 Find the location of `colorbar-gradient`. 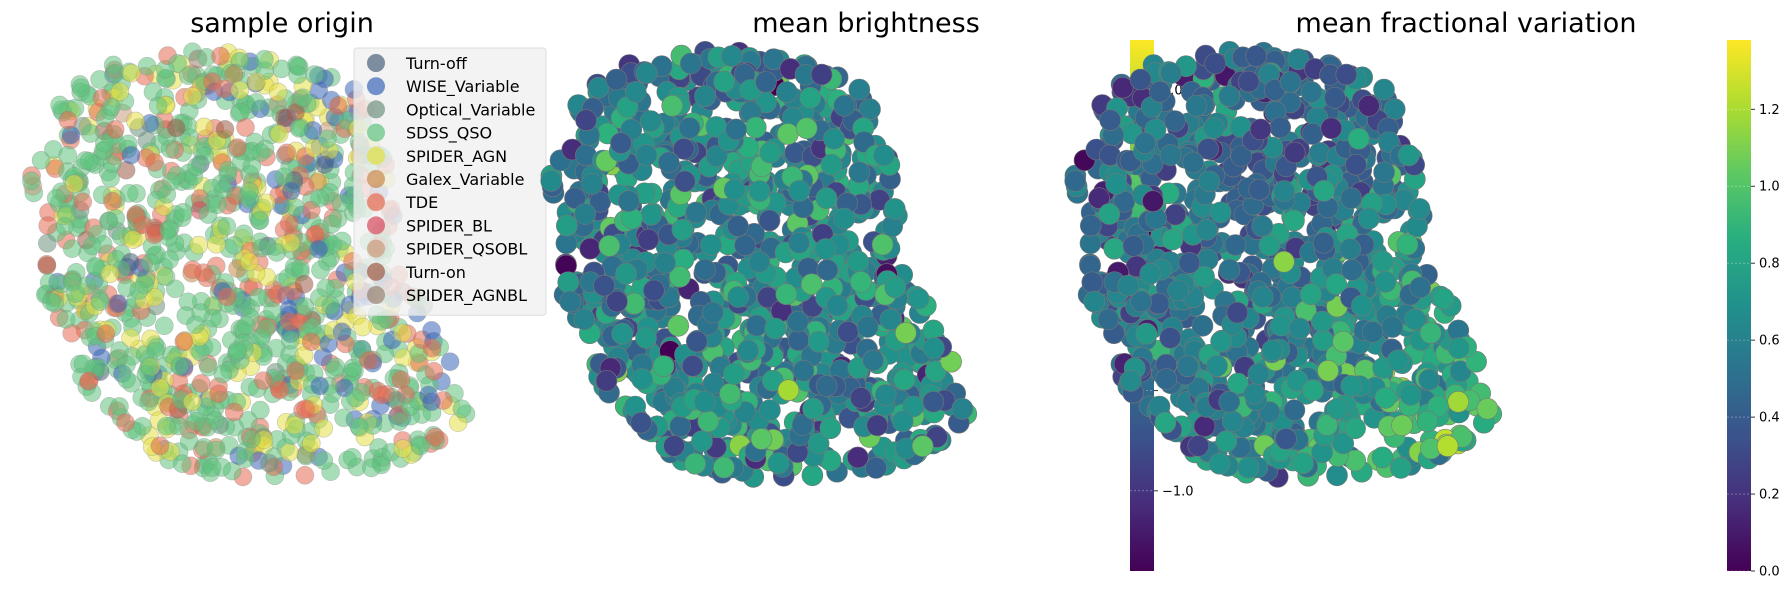

colorbar-gradient is located at coordinates (1739, 305).